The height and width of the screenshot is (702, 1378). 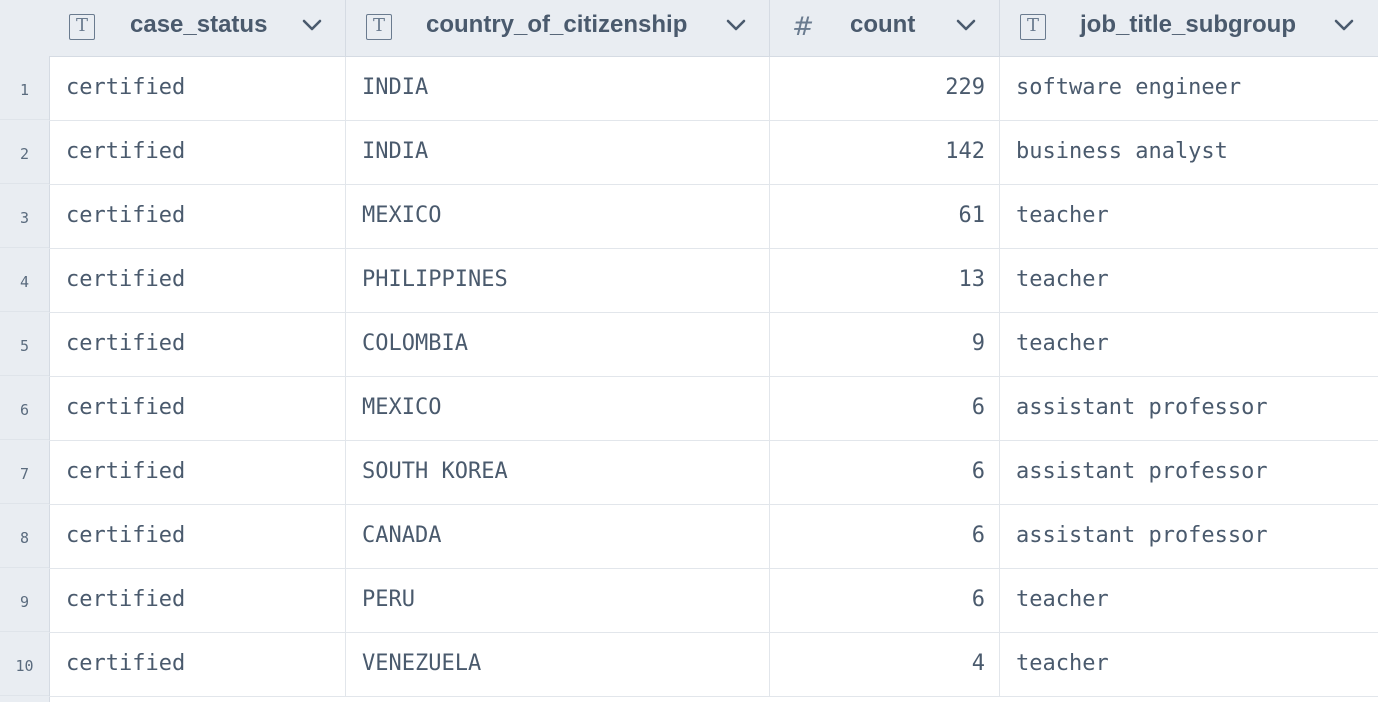 What do you see at coordinates (24, 472) in the screenshot?
I see `row-number: 7` at bounding box center [24, 472].